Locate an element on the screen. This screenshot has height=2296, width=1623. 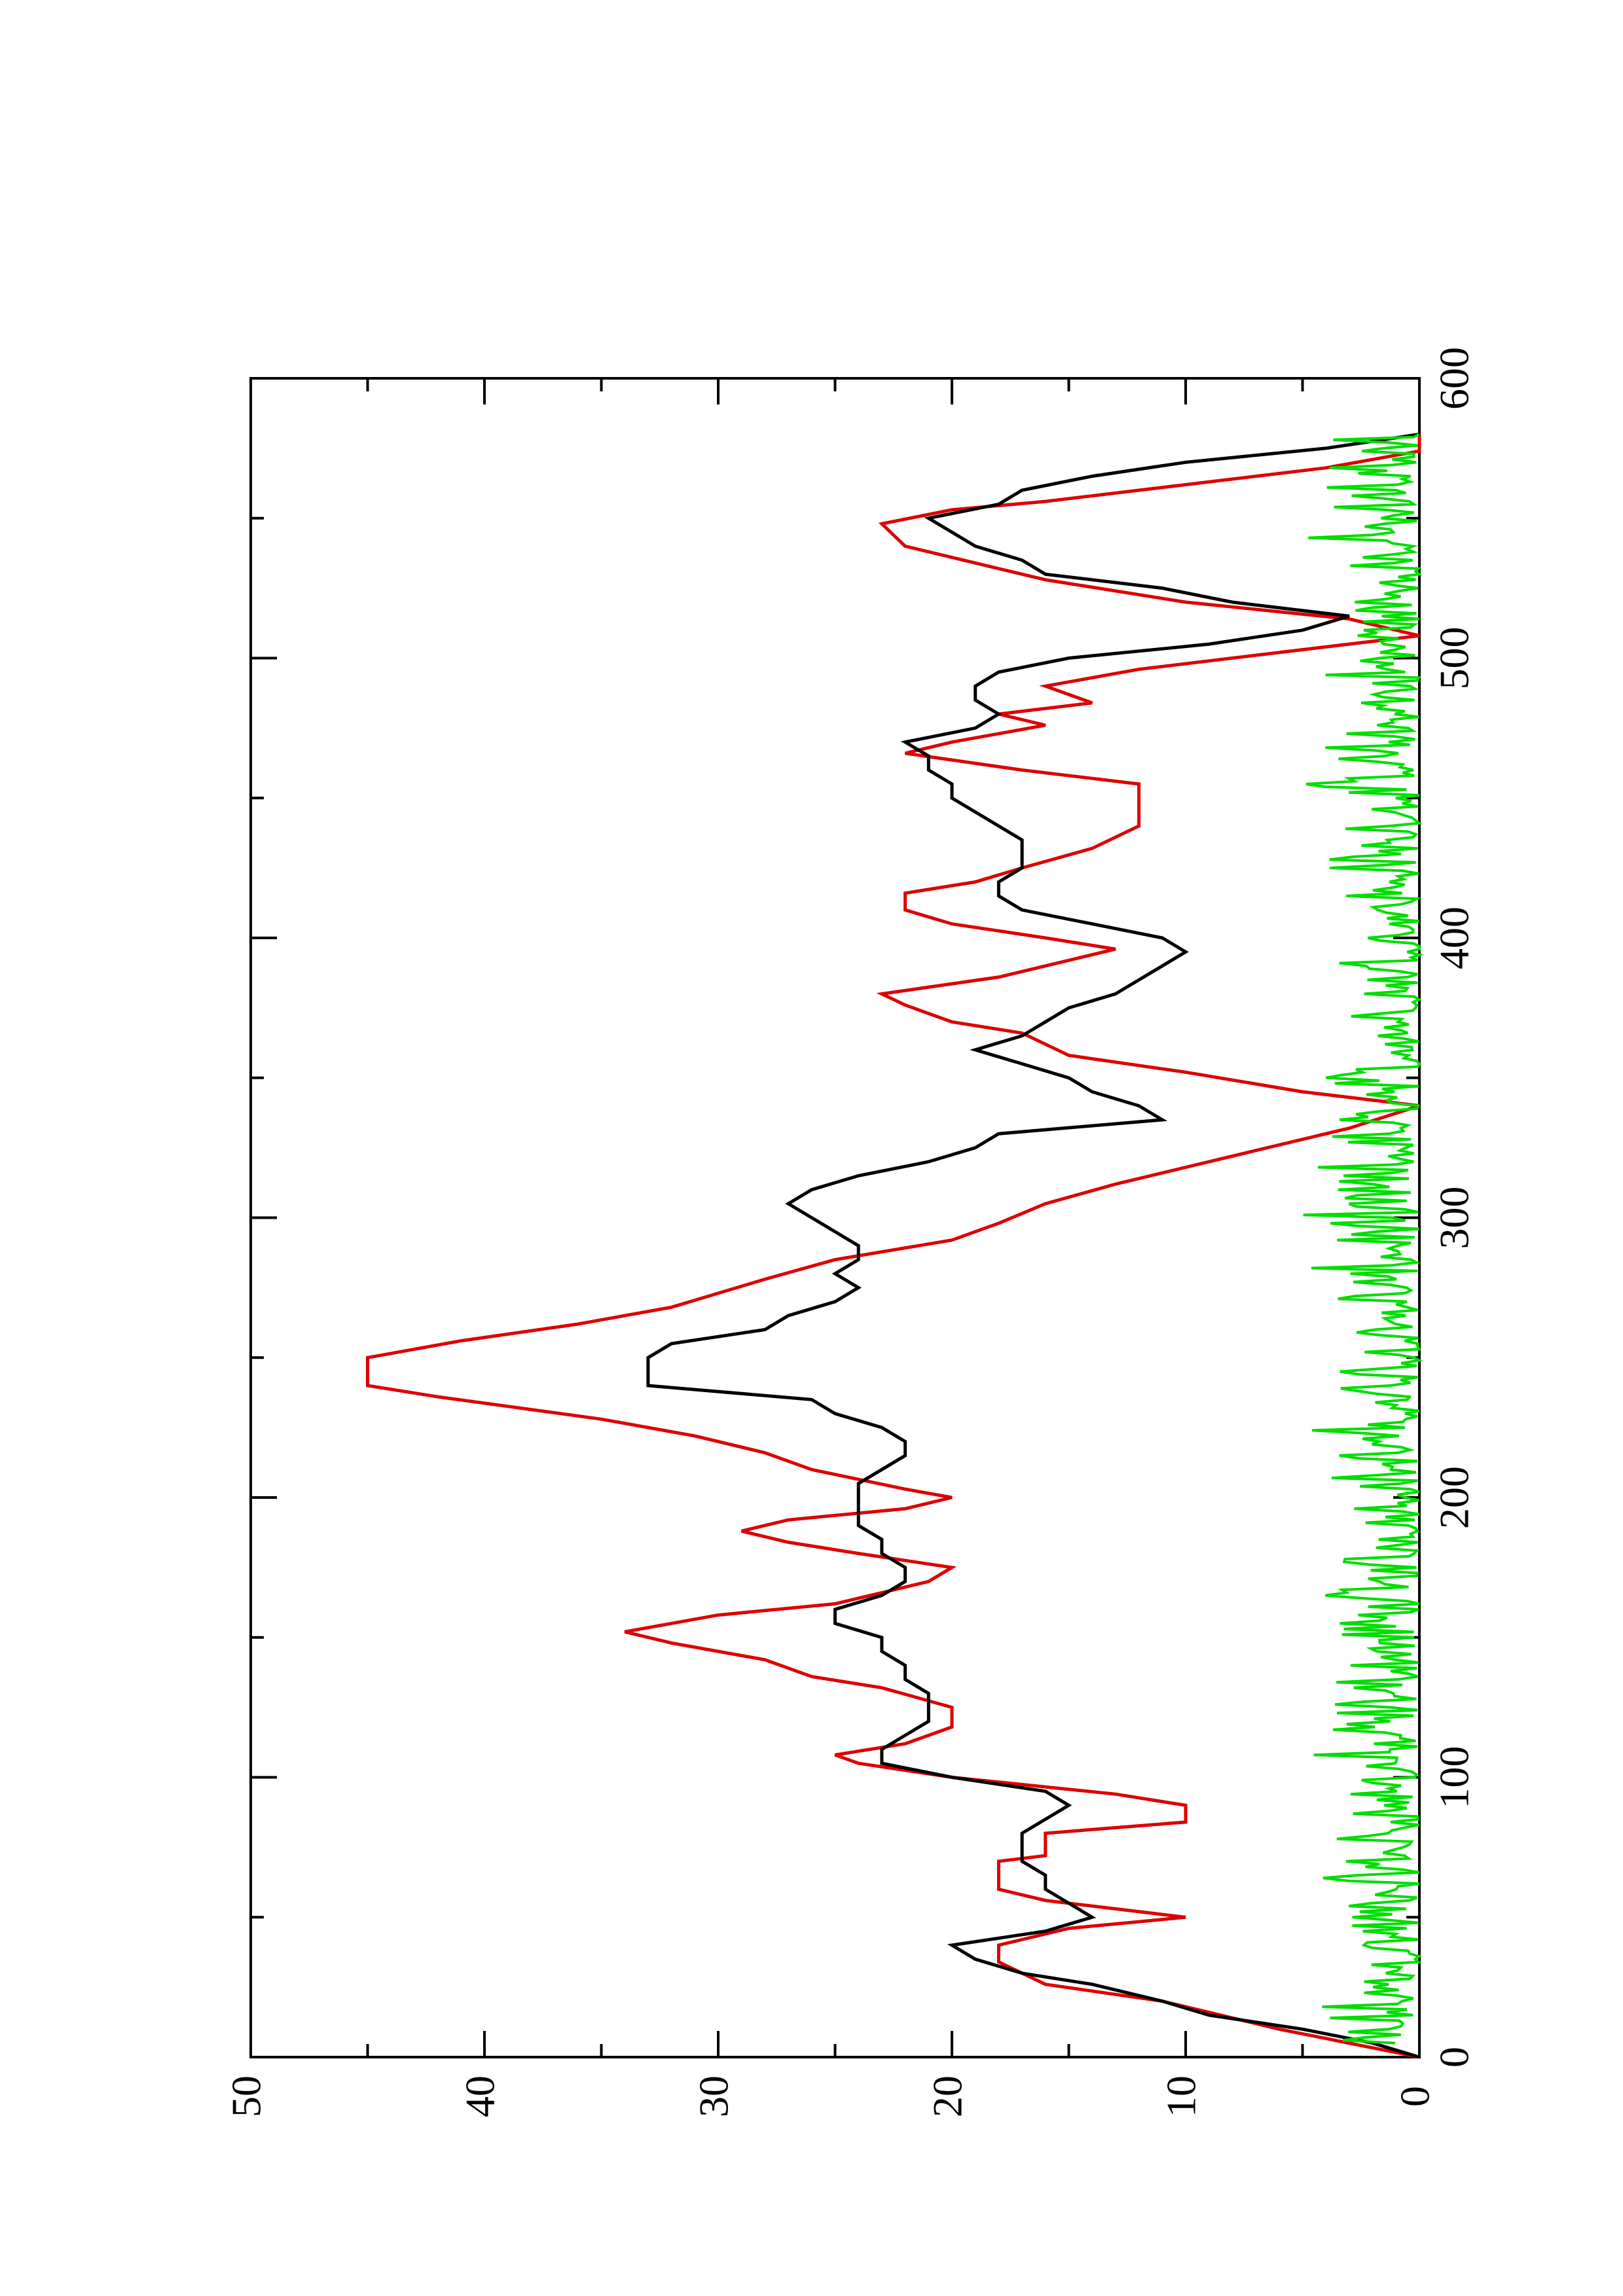
y-tick-label: 0 is located at coordinates (1415, 2096).